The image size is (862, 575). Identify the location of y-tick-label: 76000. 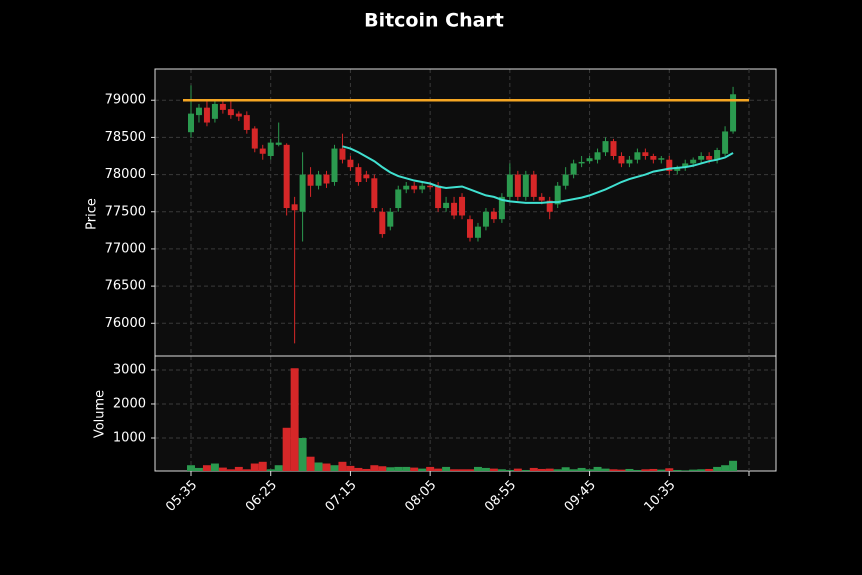
(125, 323).